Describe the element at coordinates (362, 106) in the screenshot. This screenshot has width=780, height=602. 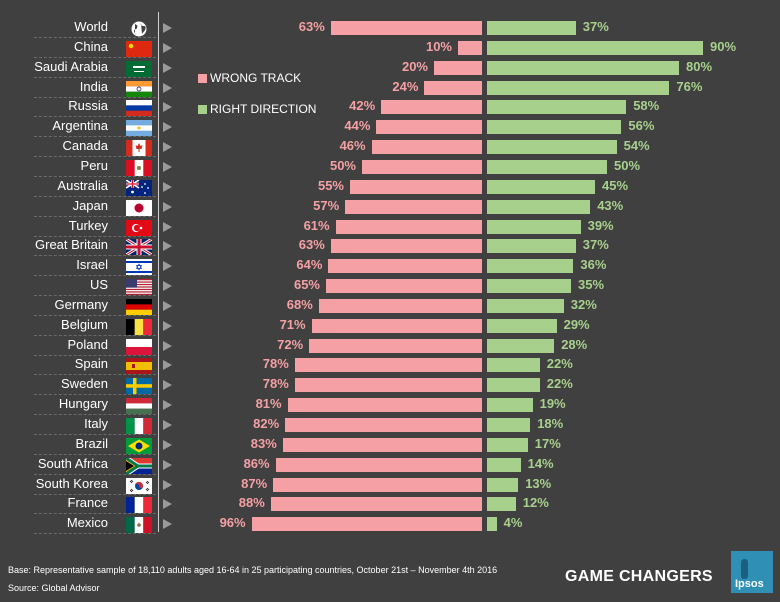
I see `data-label-wrong-track: 42%` at that location.